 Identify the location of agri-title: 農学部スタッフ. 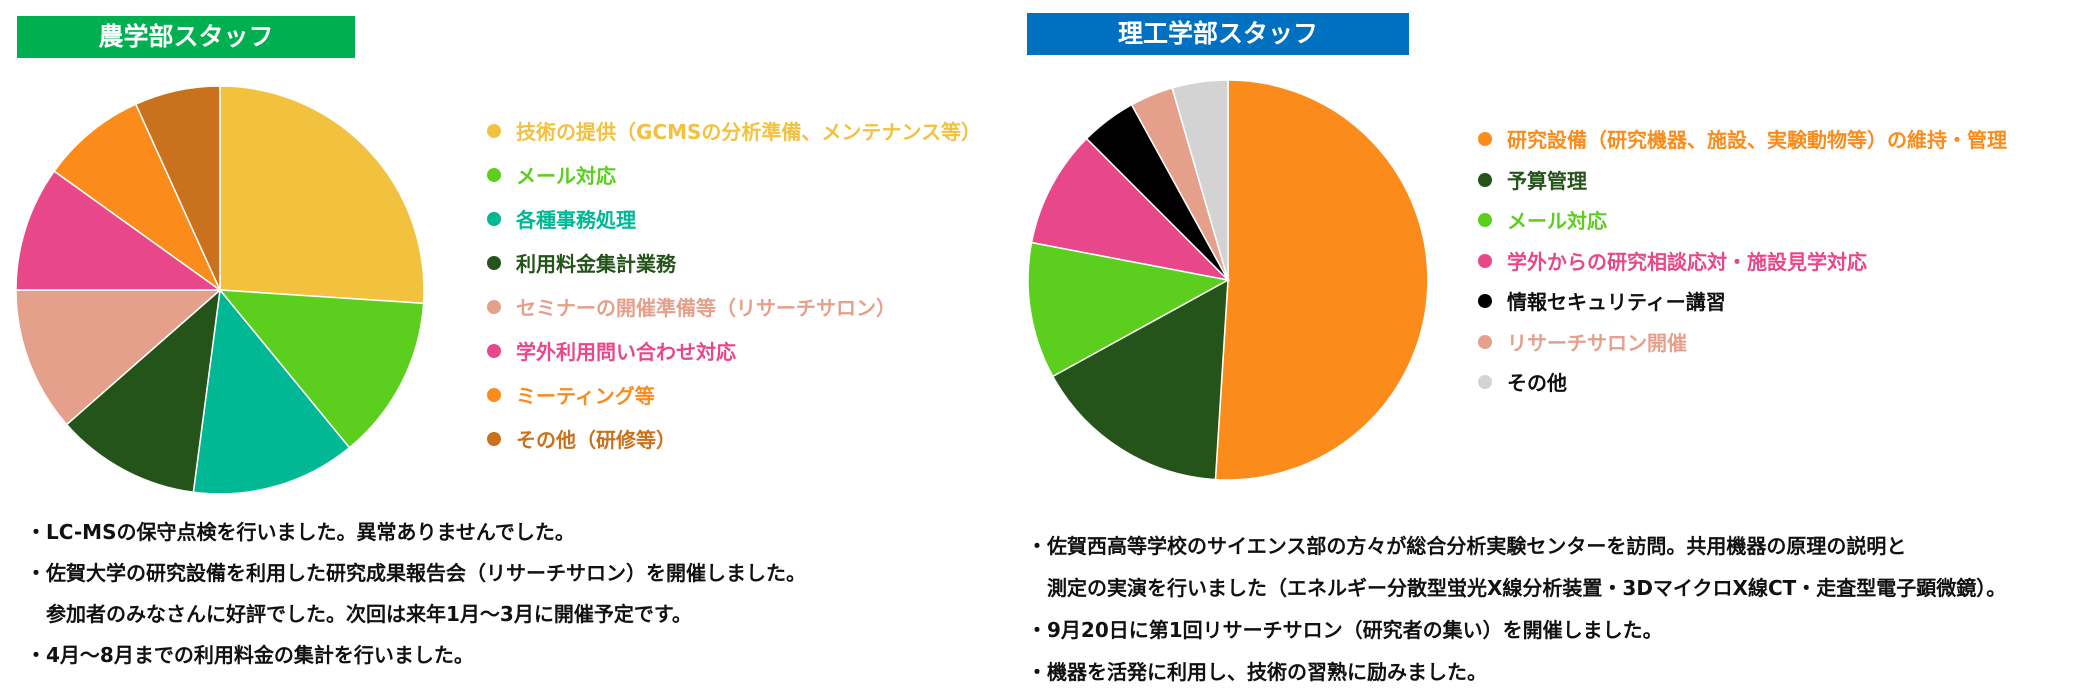
(186, 37).